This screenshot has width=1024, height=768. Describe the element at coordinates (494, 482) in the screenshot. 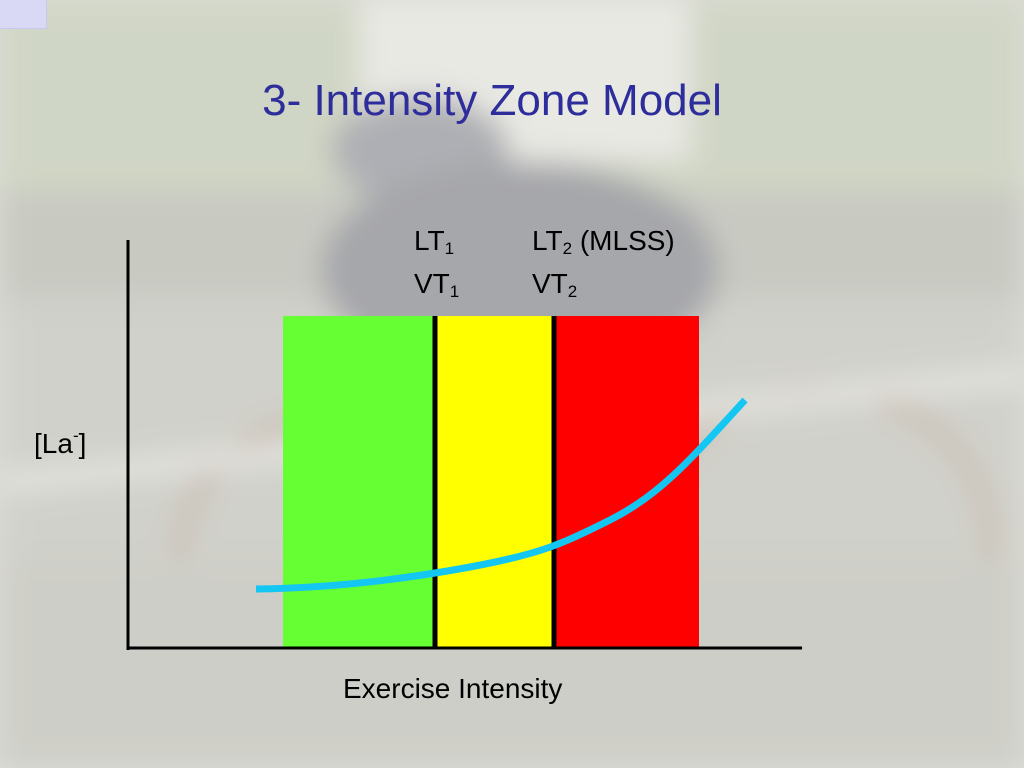

I see `zone-2-yellow` at that location.